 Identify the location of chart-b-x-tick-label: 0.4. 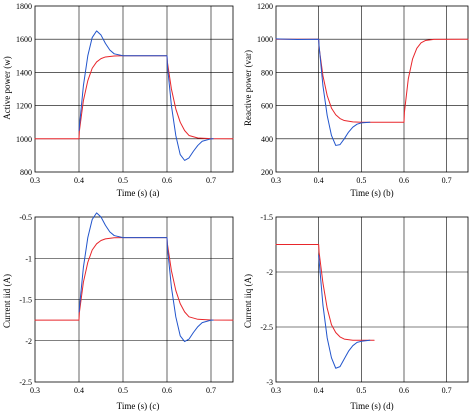
(319, 180).